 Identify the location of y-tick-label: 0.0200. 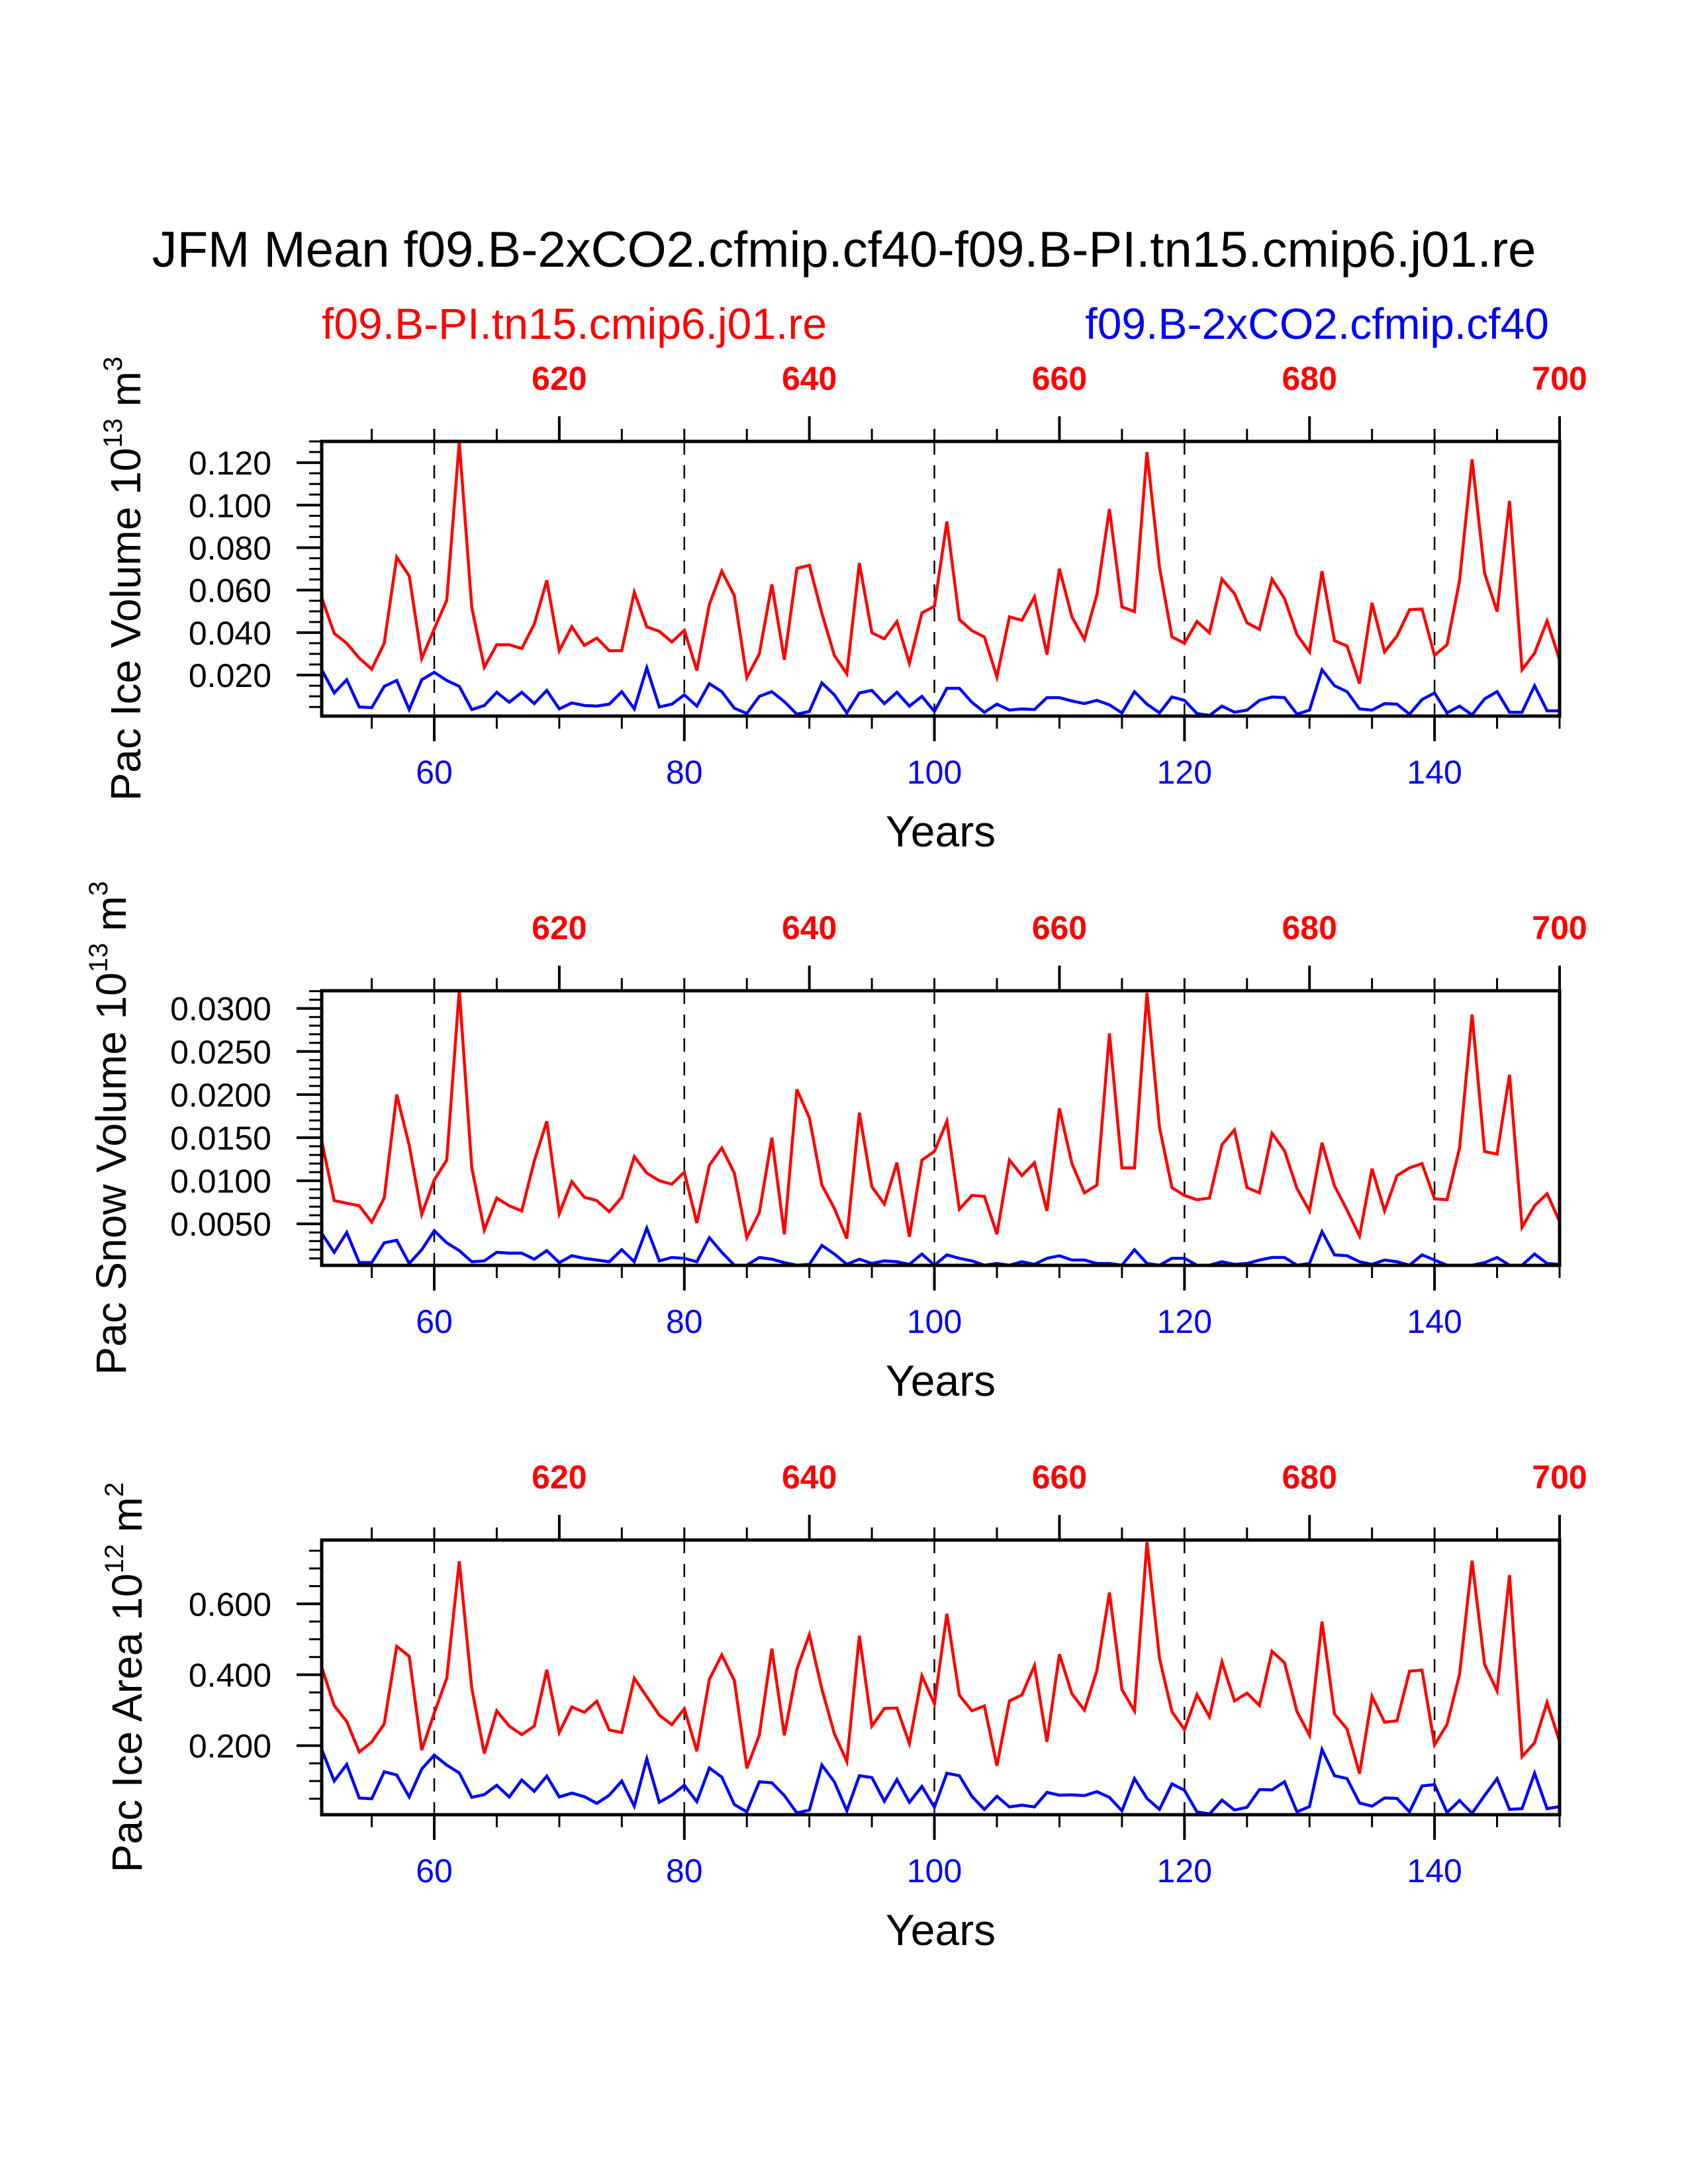
(220, 1095).